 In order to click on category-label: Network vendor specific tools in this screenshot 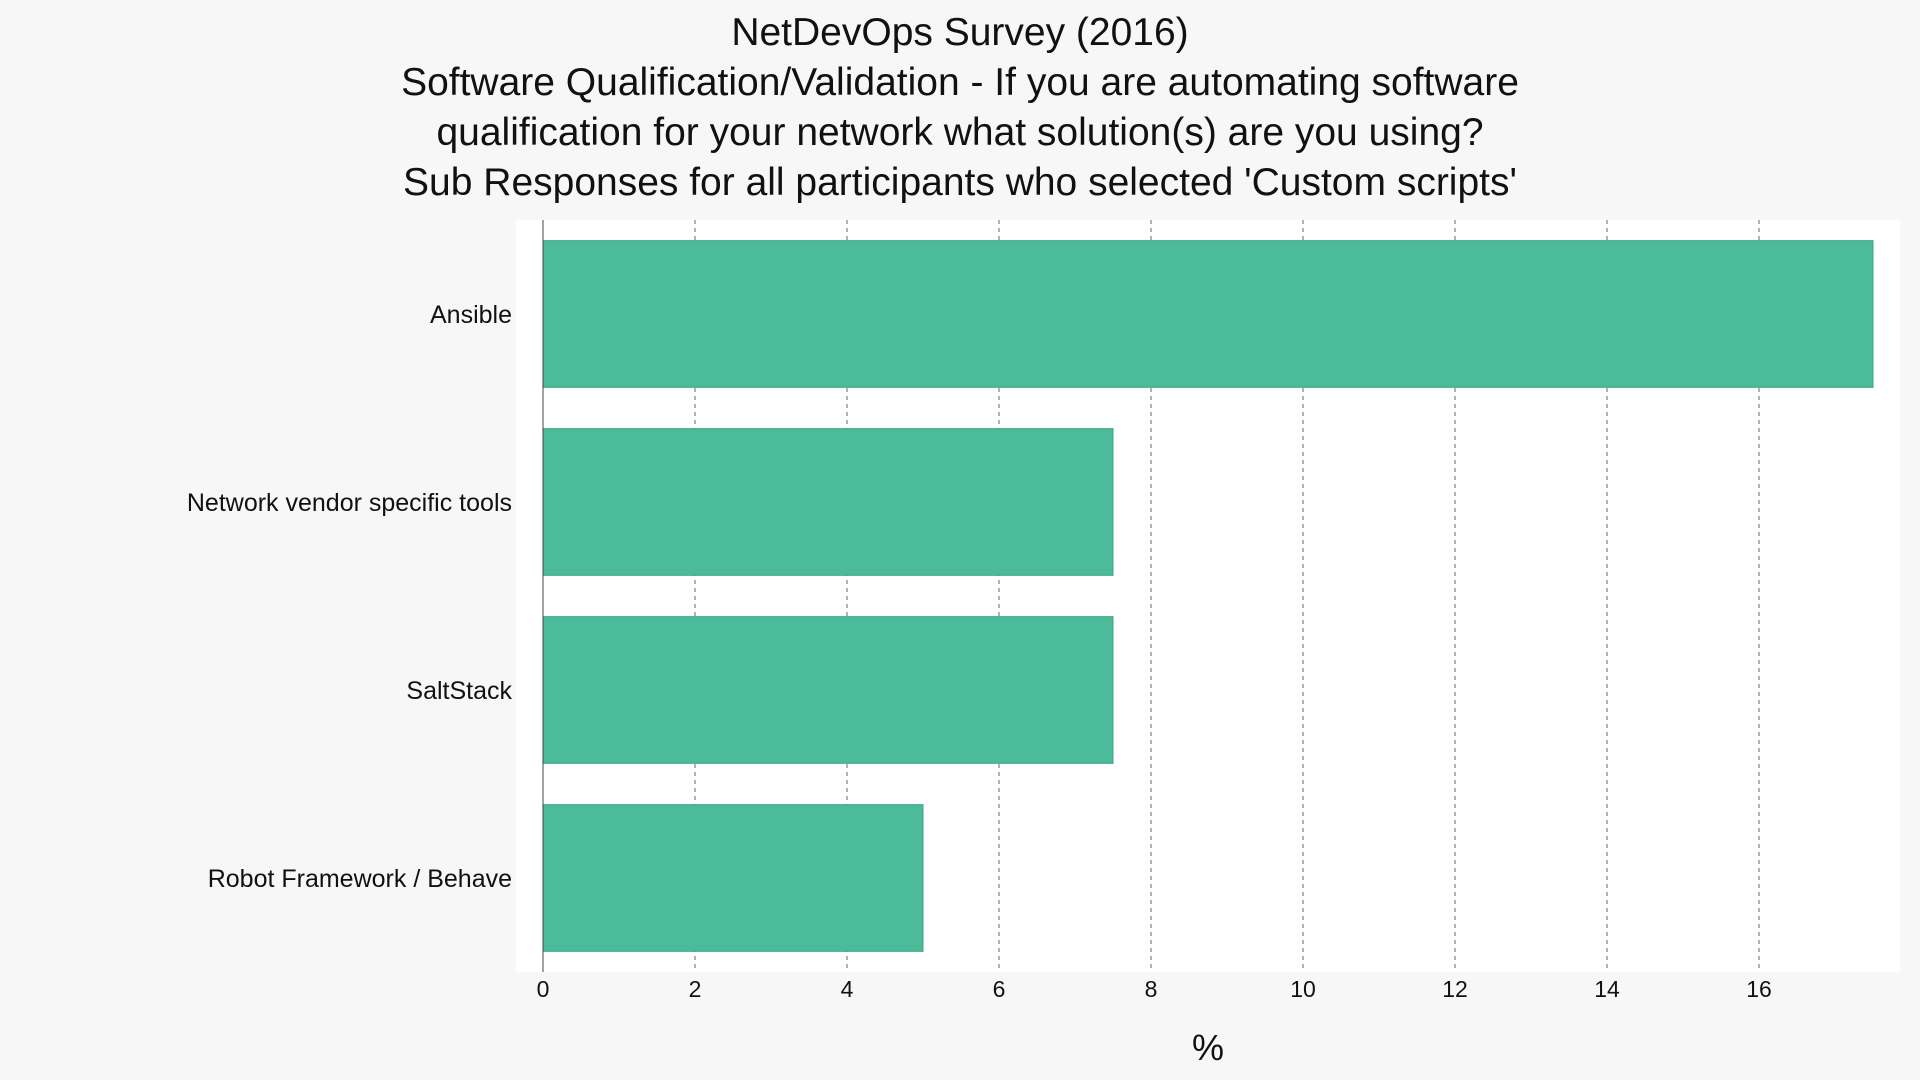, I will do `click(349, 503)`.